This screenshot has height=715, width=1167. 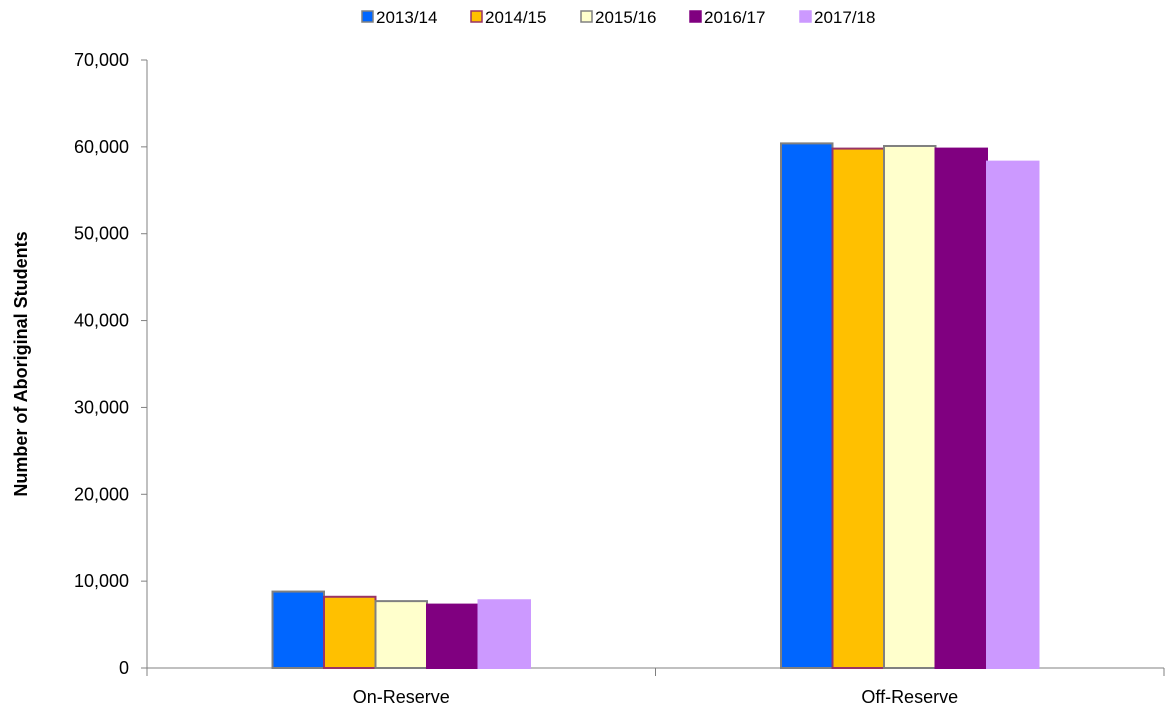 I want to click on bar-2016-17-on-reserve, so click(x=453, y=636).